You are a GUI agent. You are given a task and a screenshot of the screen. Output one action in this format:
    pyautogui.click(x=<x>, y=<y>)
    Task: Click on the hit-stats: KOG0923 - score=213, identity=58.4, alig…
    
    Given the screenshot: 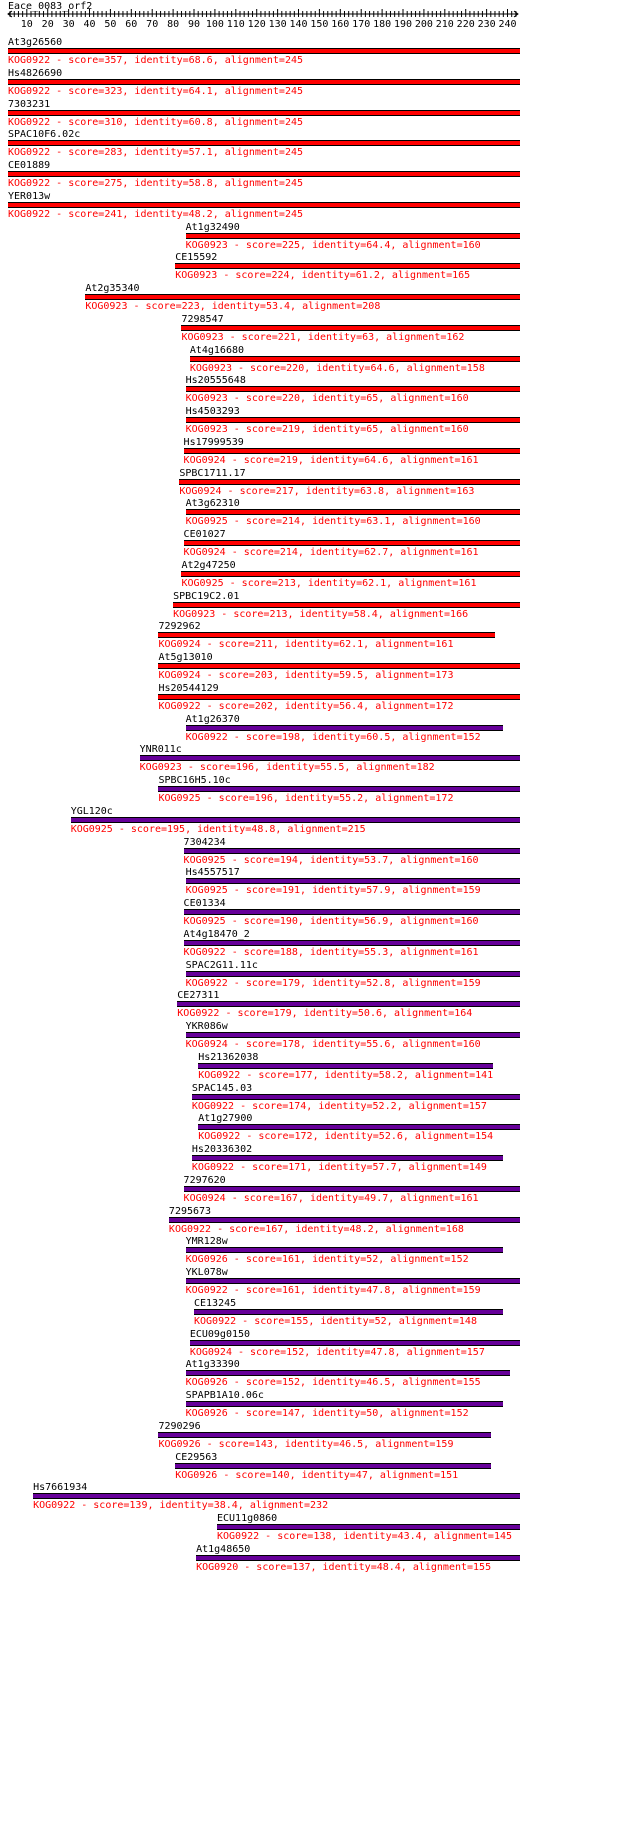 What is the action you would take?
    pyautogui.click(x=321, y=614)
    